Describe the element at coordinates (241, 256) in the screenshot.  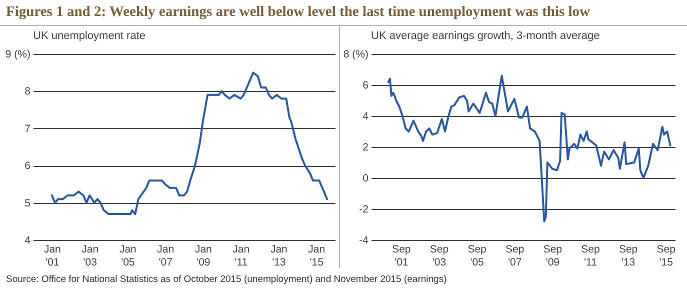
I see `x-tick-label: Jan '11` at that location.